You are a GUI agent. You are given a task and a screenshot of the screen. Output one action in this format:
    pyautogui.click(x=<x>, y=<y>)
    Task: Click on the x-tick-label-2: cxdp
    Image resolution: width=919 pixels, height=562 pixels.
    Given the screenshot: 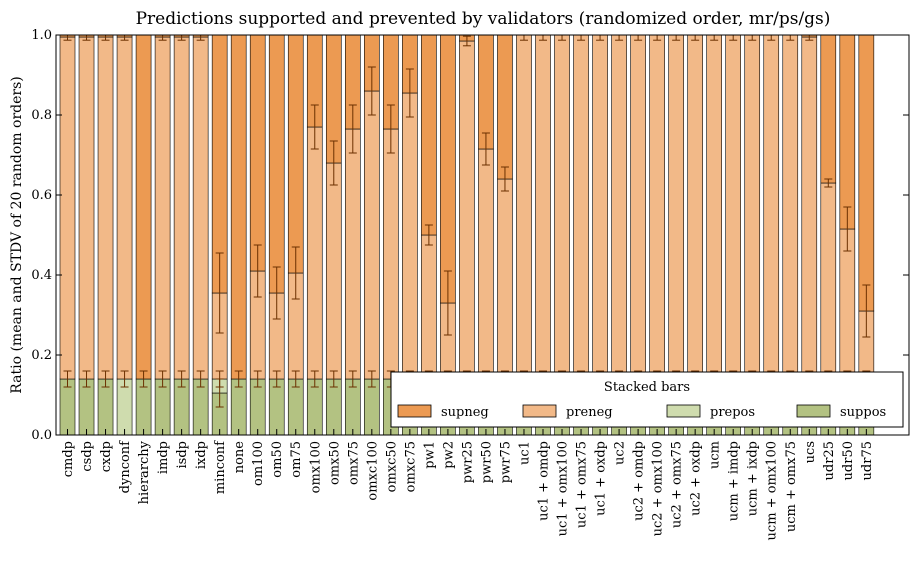 What is the action you would take?
    pyautogui.click(x=106, y=456)
    